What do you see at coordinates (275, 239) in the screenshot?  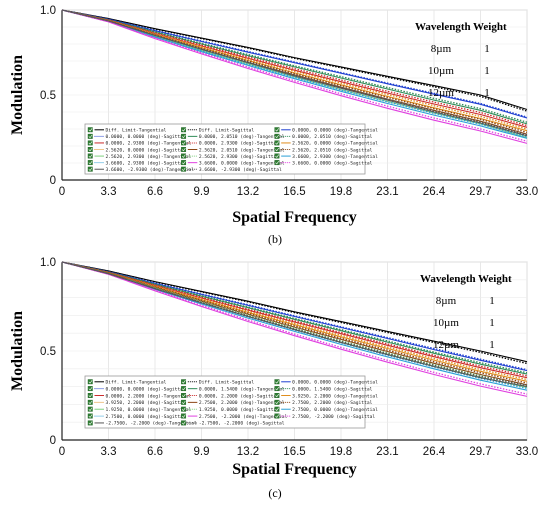 I see `panel-label: (b)` at bounding box center [275, 239].